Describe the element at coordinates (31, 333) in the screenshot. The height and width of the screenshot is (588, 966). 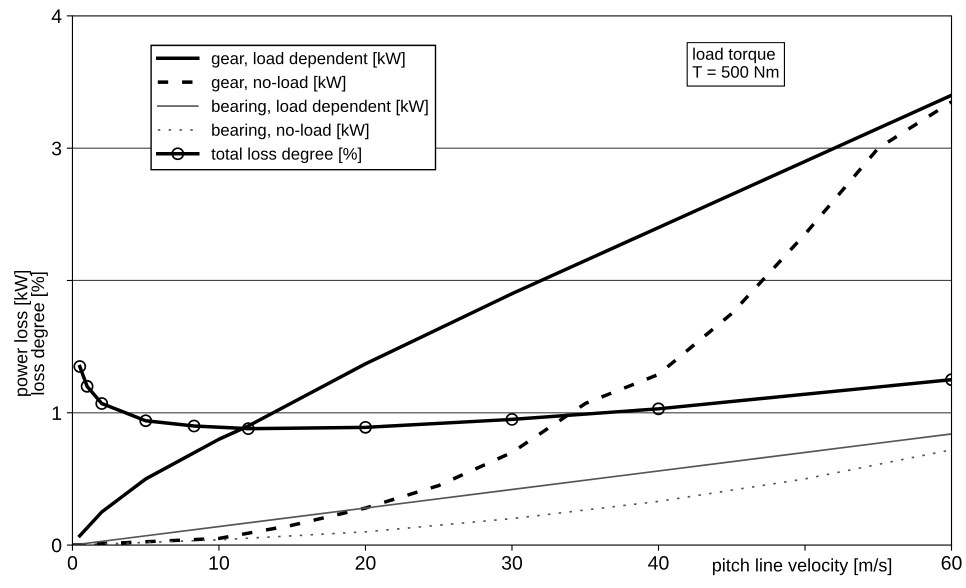
I see `y-axis-title: power loss [kW] loss degree [%]` at that location.